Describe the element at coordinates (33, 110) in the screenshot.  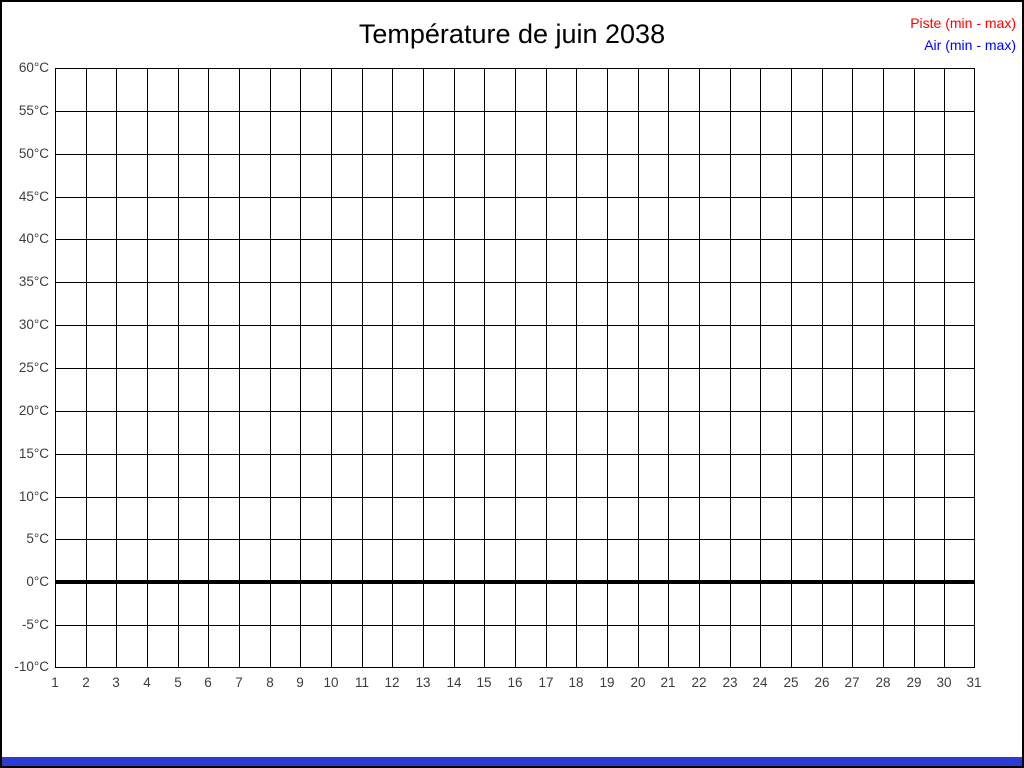
I see `y-tick-label: 55°C` at that location.